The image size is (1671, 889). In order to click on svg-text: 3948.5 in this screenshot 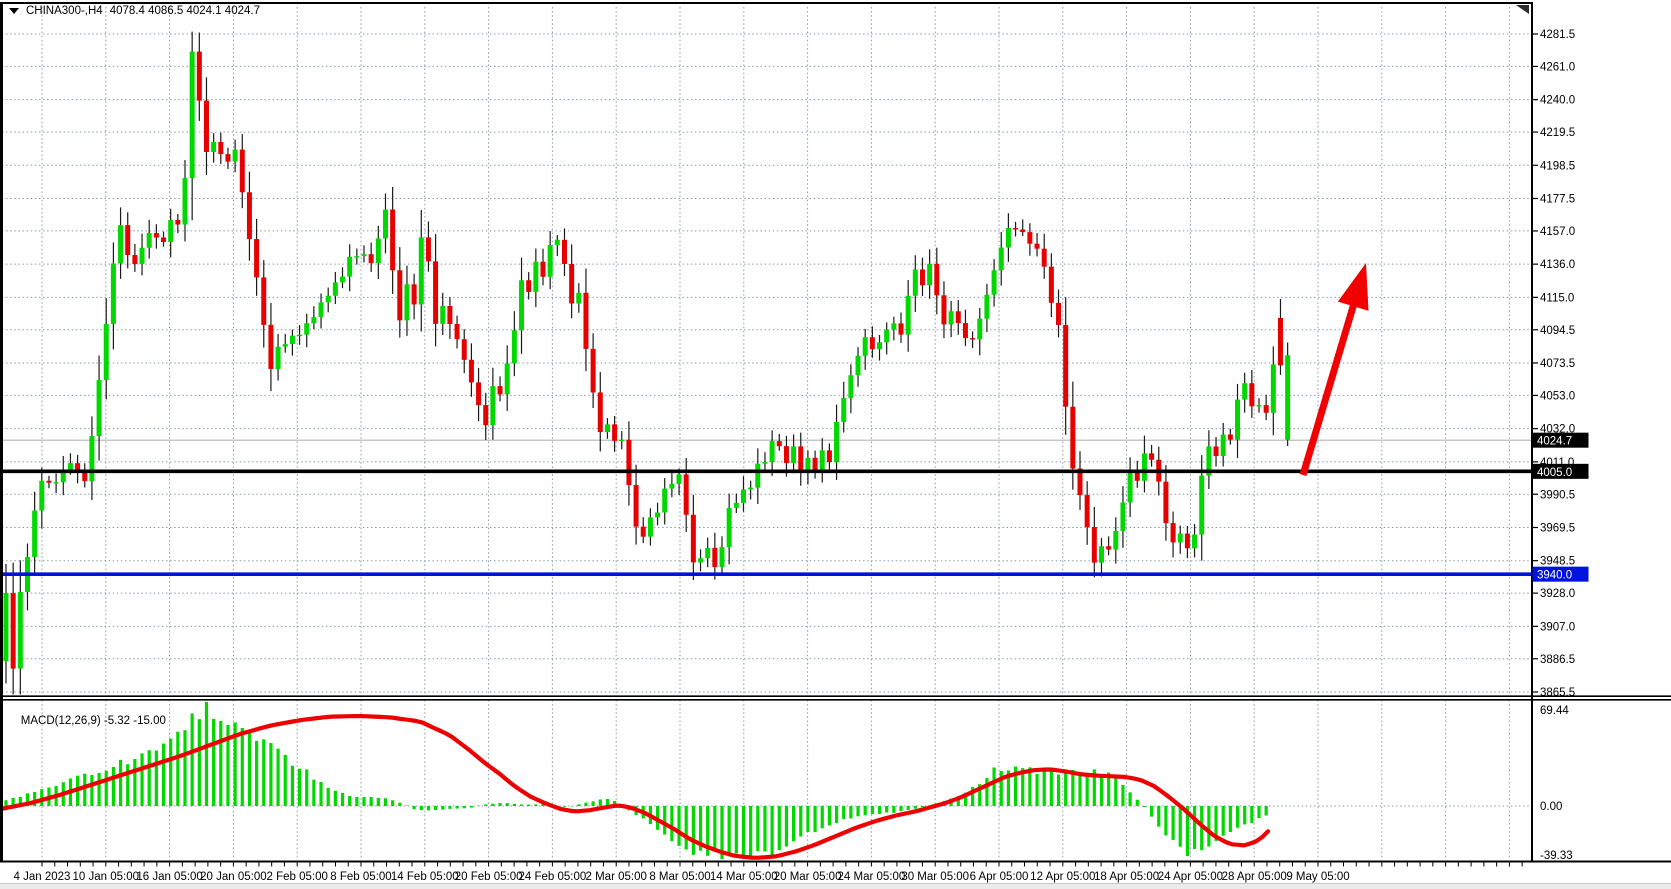, I will do `click(1557, 562)`.